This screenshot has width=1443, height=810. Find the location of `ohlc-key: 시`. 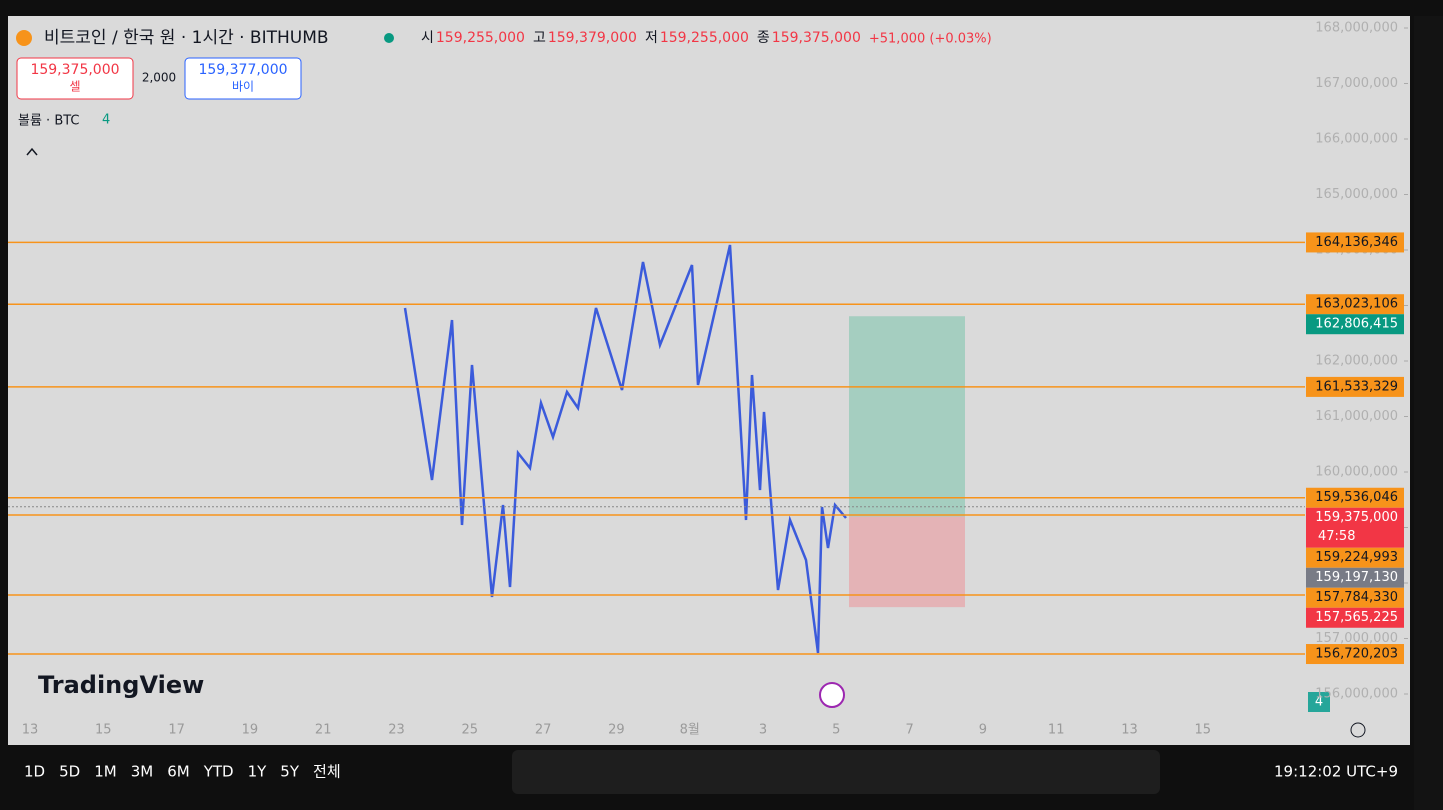

ohlc-key: 시 is located at coordinates (427, 38).